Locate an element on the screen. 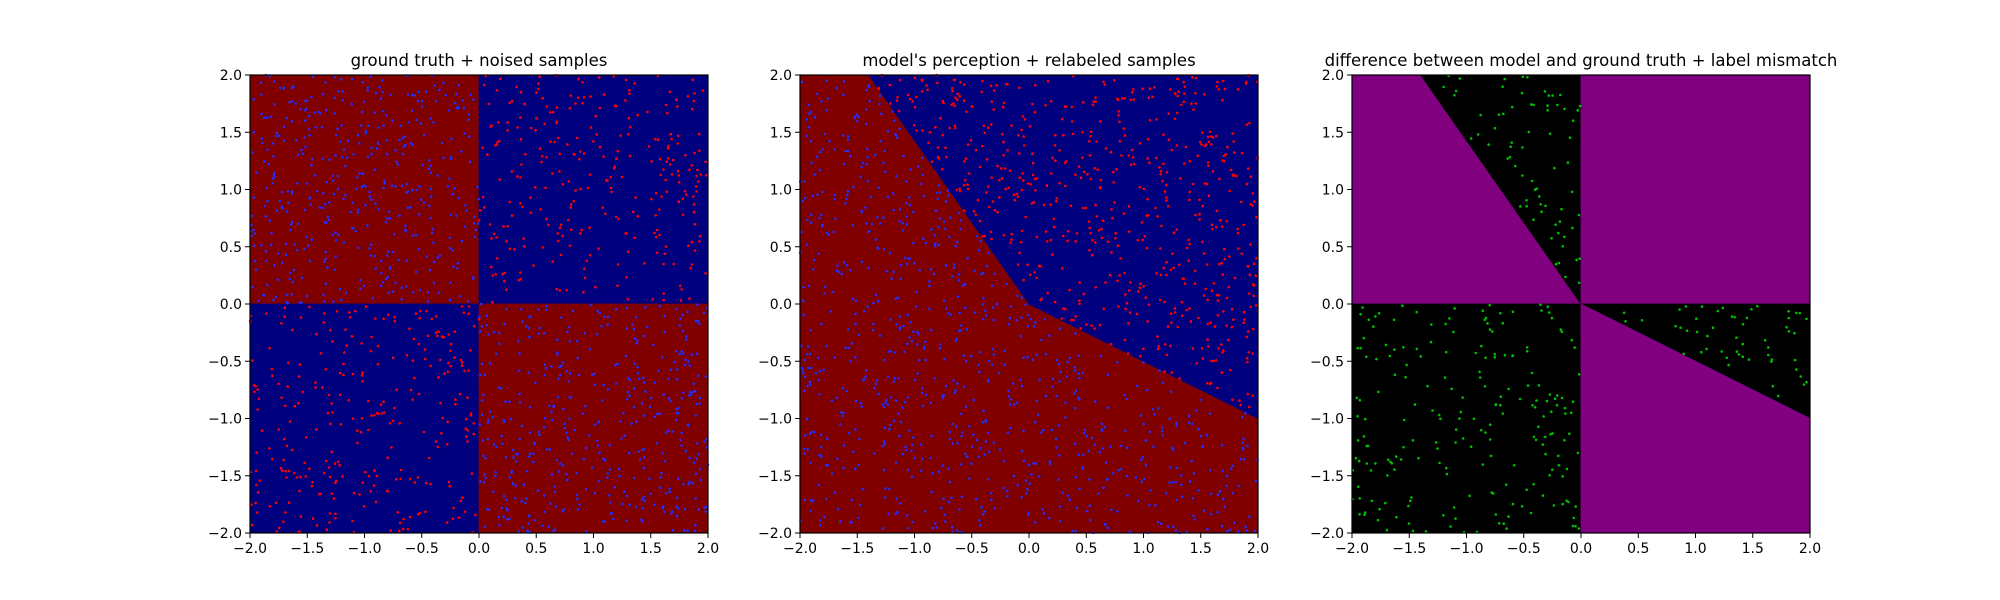 Image resolution: width=2000 pixels, height=600 pixels. y-tick-label: 2.0 is located at coordinates (1333, 76).